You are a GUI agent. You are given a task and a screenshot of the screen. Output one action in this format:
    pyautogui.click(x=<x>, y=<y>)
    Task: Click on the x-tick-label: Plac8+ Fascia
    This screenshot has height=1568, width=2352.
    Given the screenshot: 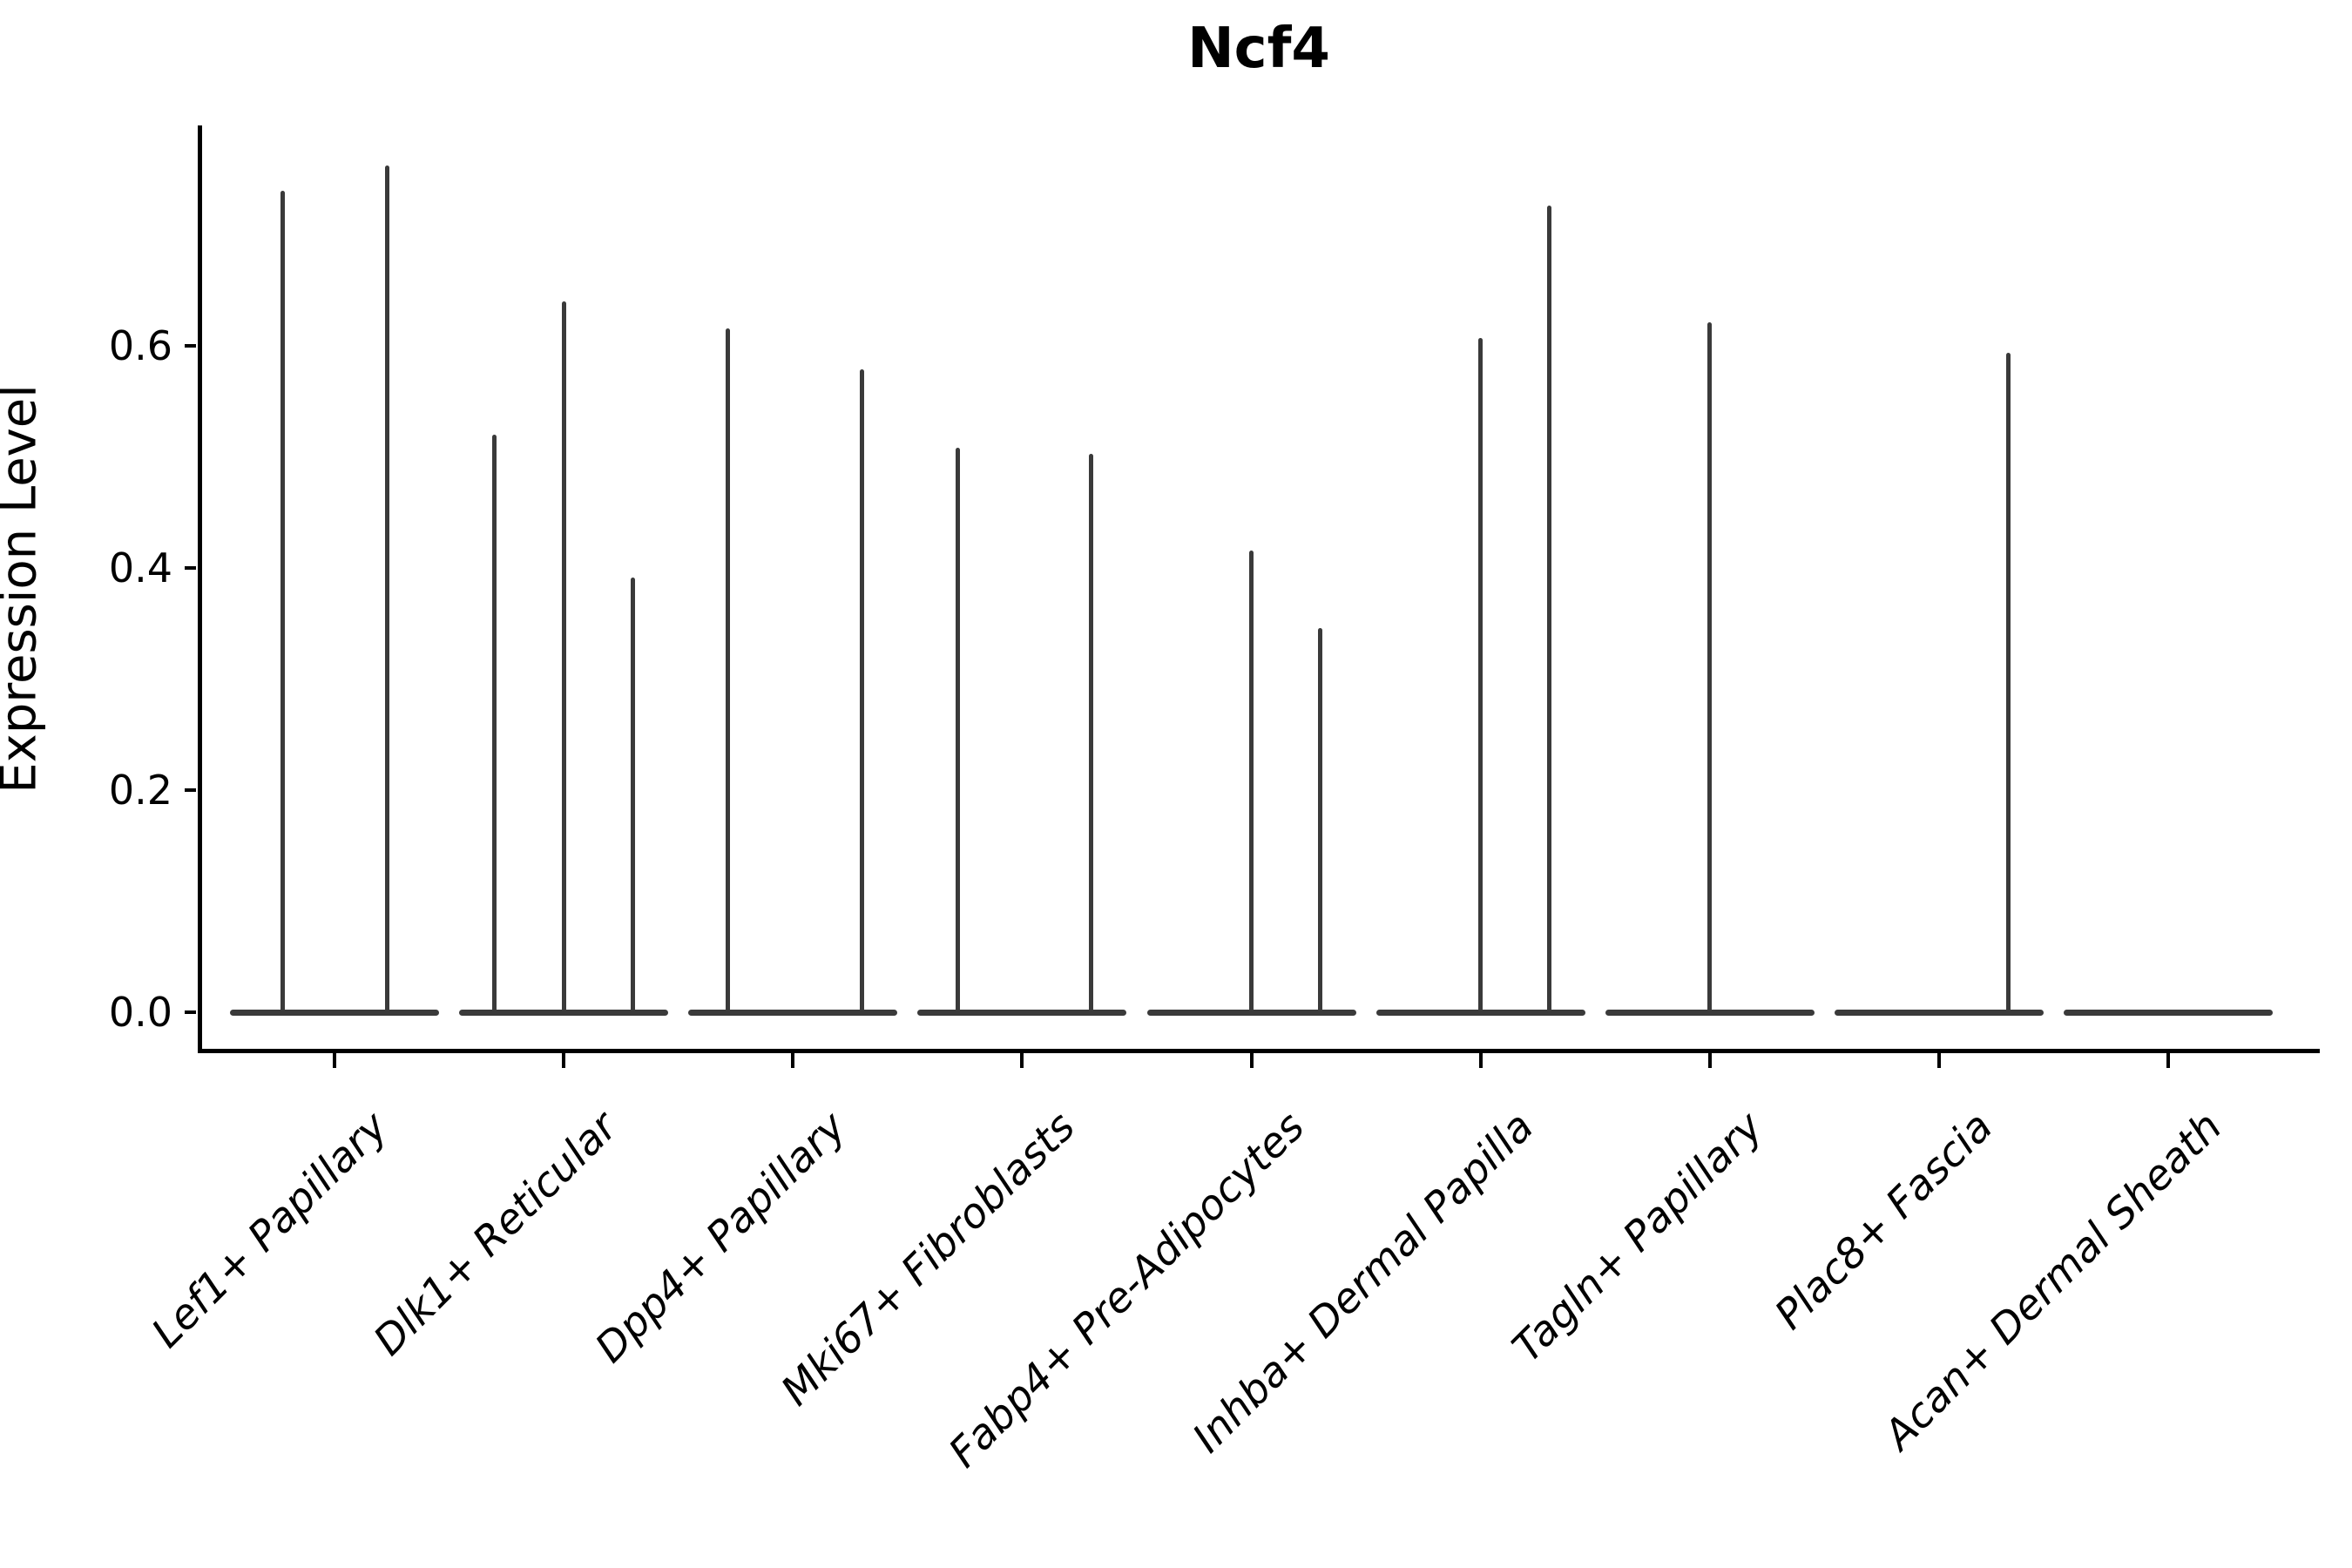 What is the action you would take?
    pyautogui.click(x=1883, y=1221)
    